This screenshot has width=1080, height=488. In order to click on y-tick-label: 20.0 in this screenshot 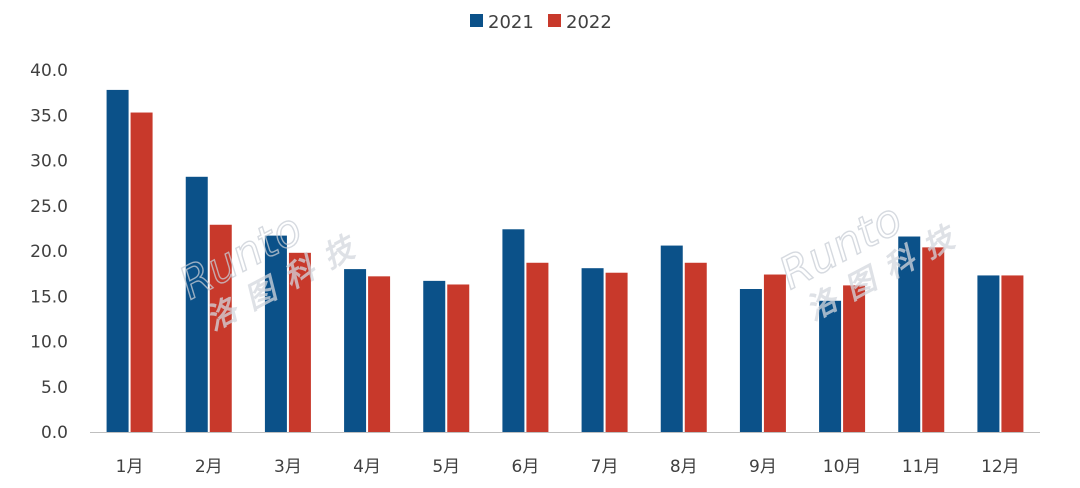, I will do `click(49, 252)`.